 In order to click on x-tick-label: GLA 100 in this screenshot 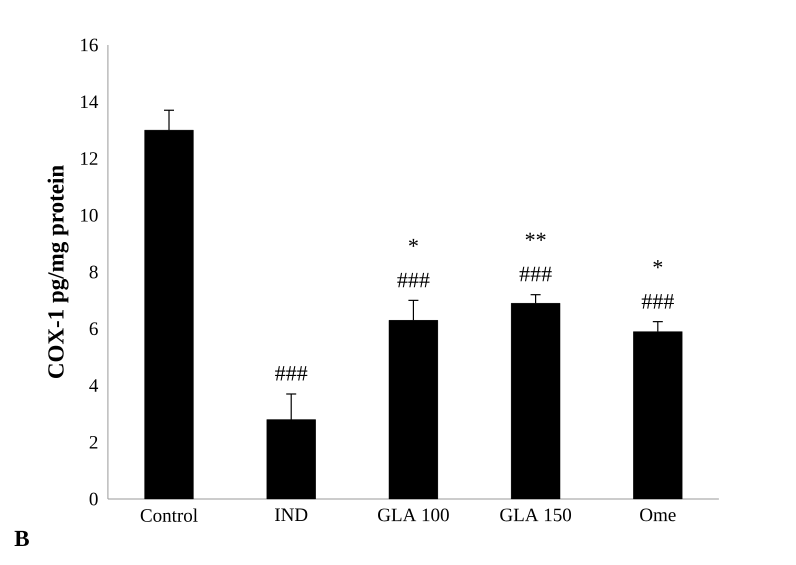, I will do `click(413, 515)`.